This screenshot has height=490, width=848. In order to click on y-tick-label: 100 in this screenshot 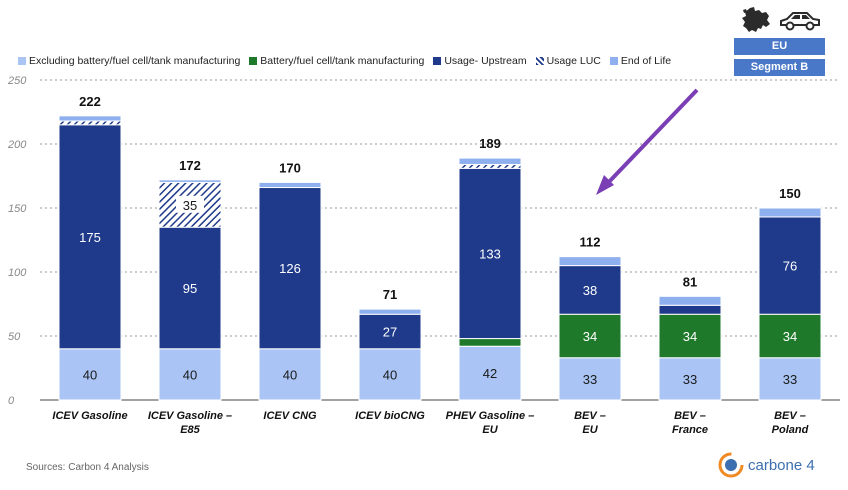, I will do `click(17, 273)`.